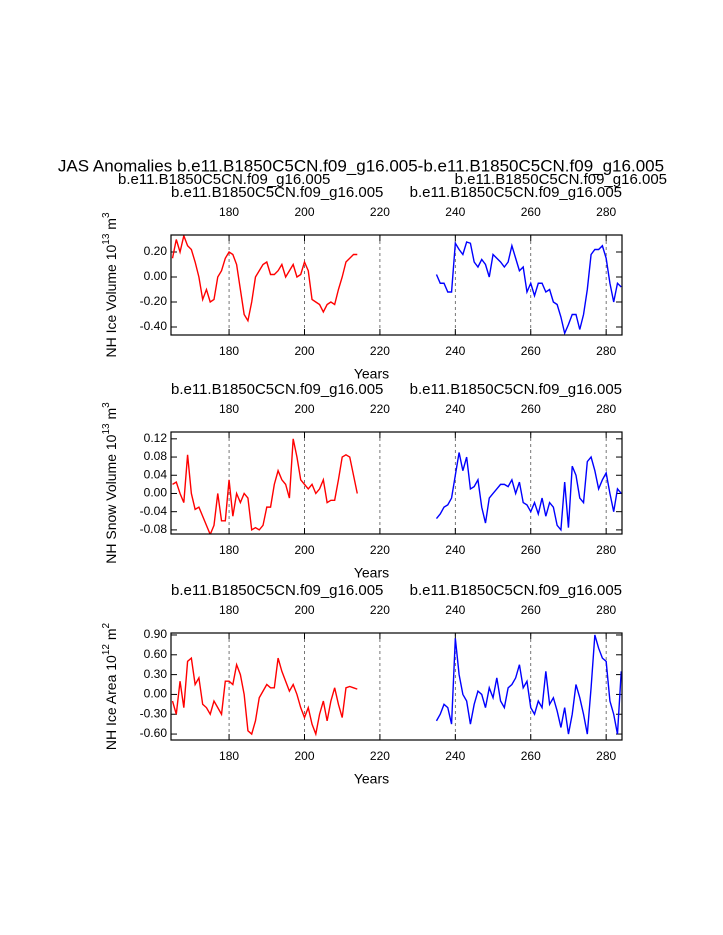 Image resolution: width=723 pixels, height=935 pixels. What do you see at coordinates (154, 733) in the screenshot?
I see `y-tick-label: -0.60` at bounding box center [154, 733].